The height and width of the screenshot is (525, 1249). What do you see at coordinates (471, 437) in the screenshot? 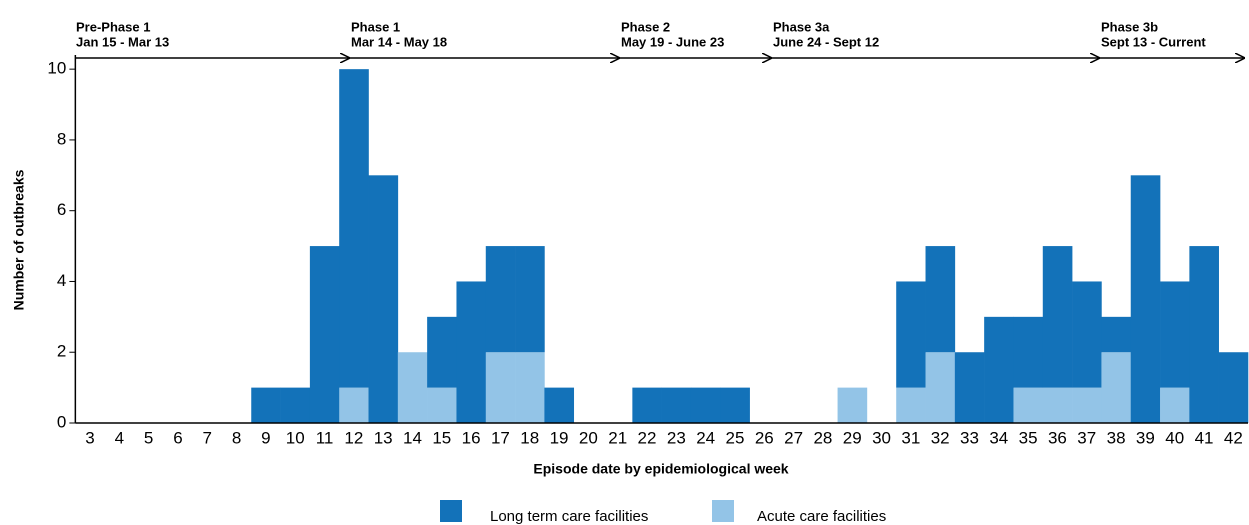
I see `x-tick-label: 16` at bounding box center [471, 437].